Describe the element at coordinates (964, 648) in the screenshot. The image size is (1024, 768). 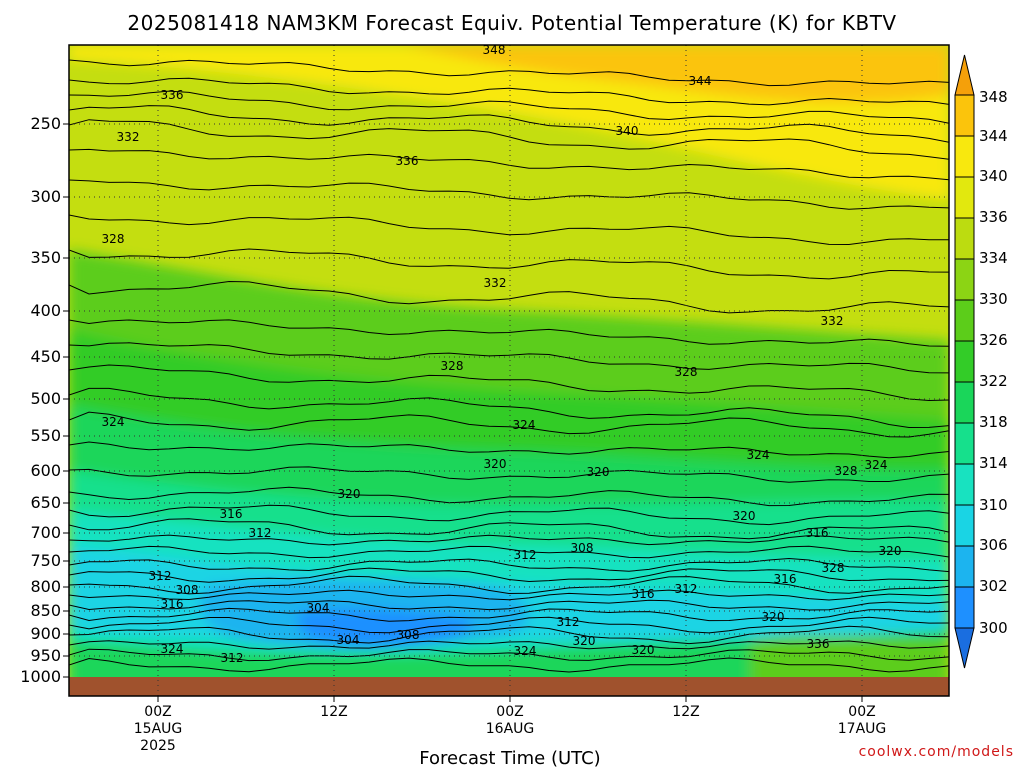
I see `colorbar-bottom-arrow` at that location.